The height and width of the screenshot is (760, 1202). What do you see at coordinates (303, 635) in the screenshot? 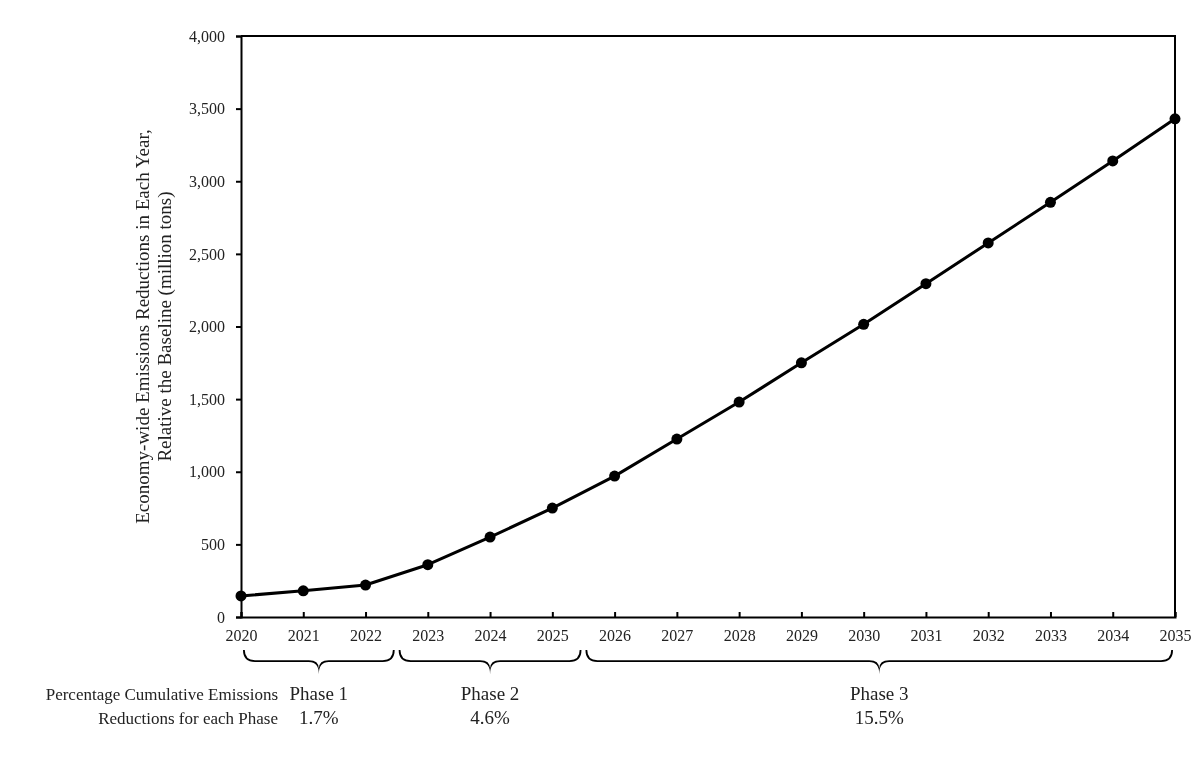
I see `x-tick-label: 2021` at bounding box center [303, 635].